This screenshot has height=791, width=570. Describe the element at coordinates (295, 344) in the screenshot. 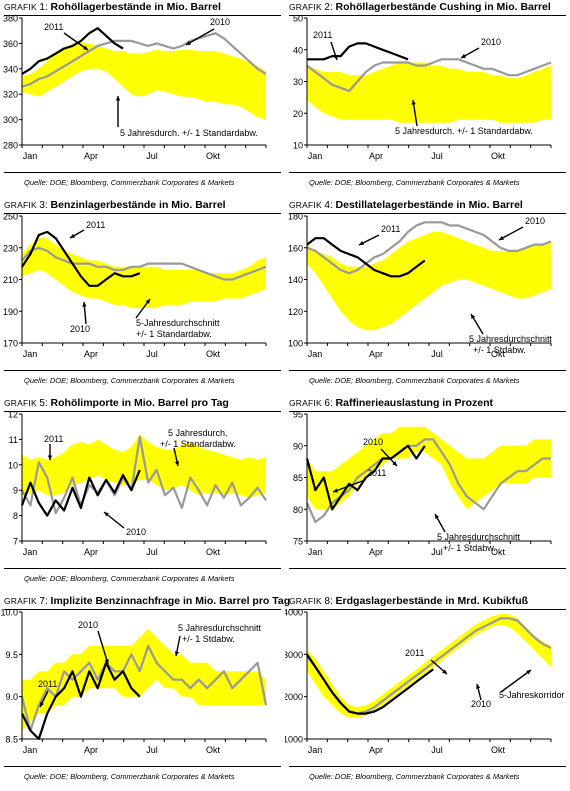

I see `y-tick-label: 100` at that location.